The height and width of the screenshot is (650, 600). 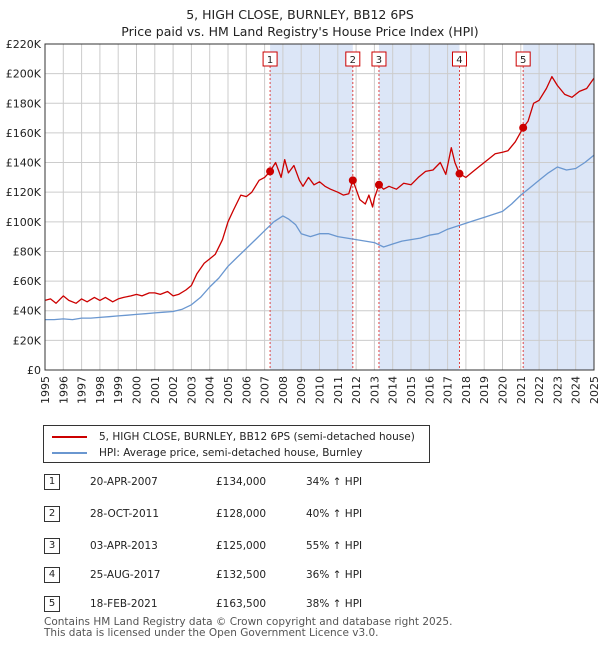 What do you see at coordinates (334, 482) in the screenshot?
I see `sale-hpi-change: 34% ↑ HPI` at bounding box center [334, 482].